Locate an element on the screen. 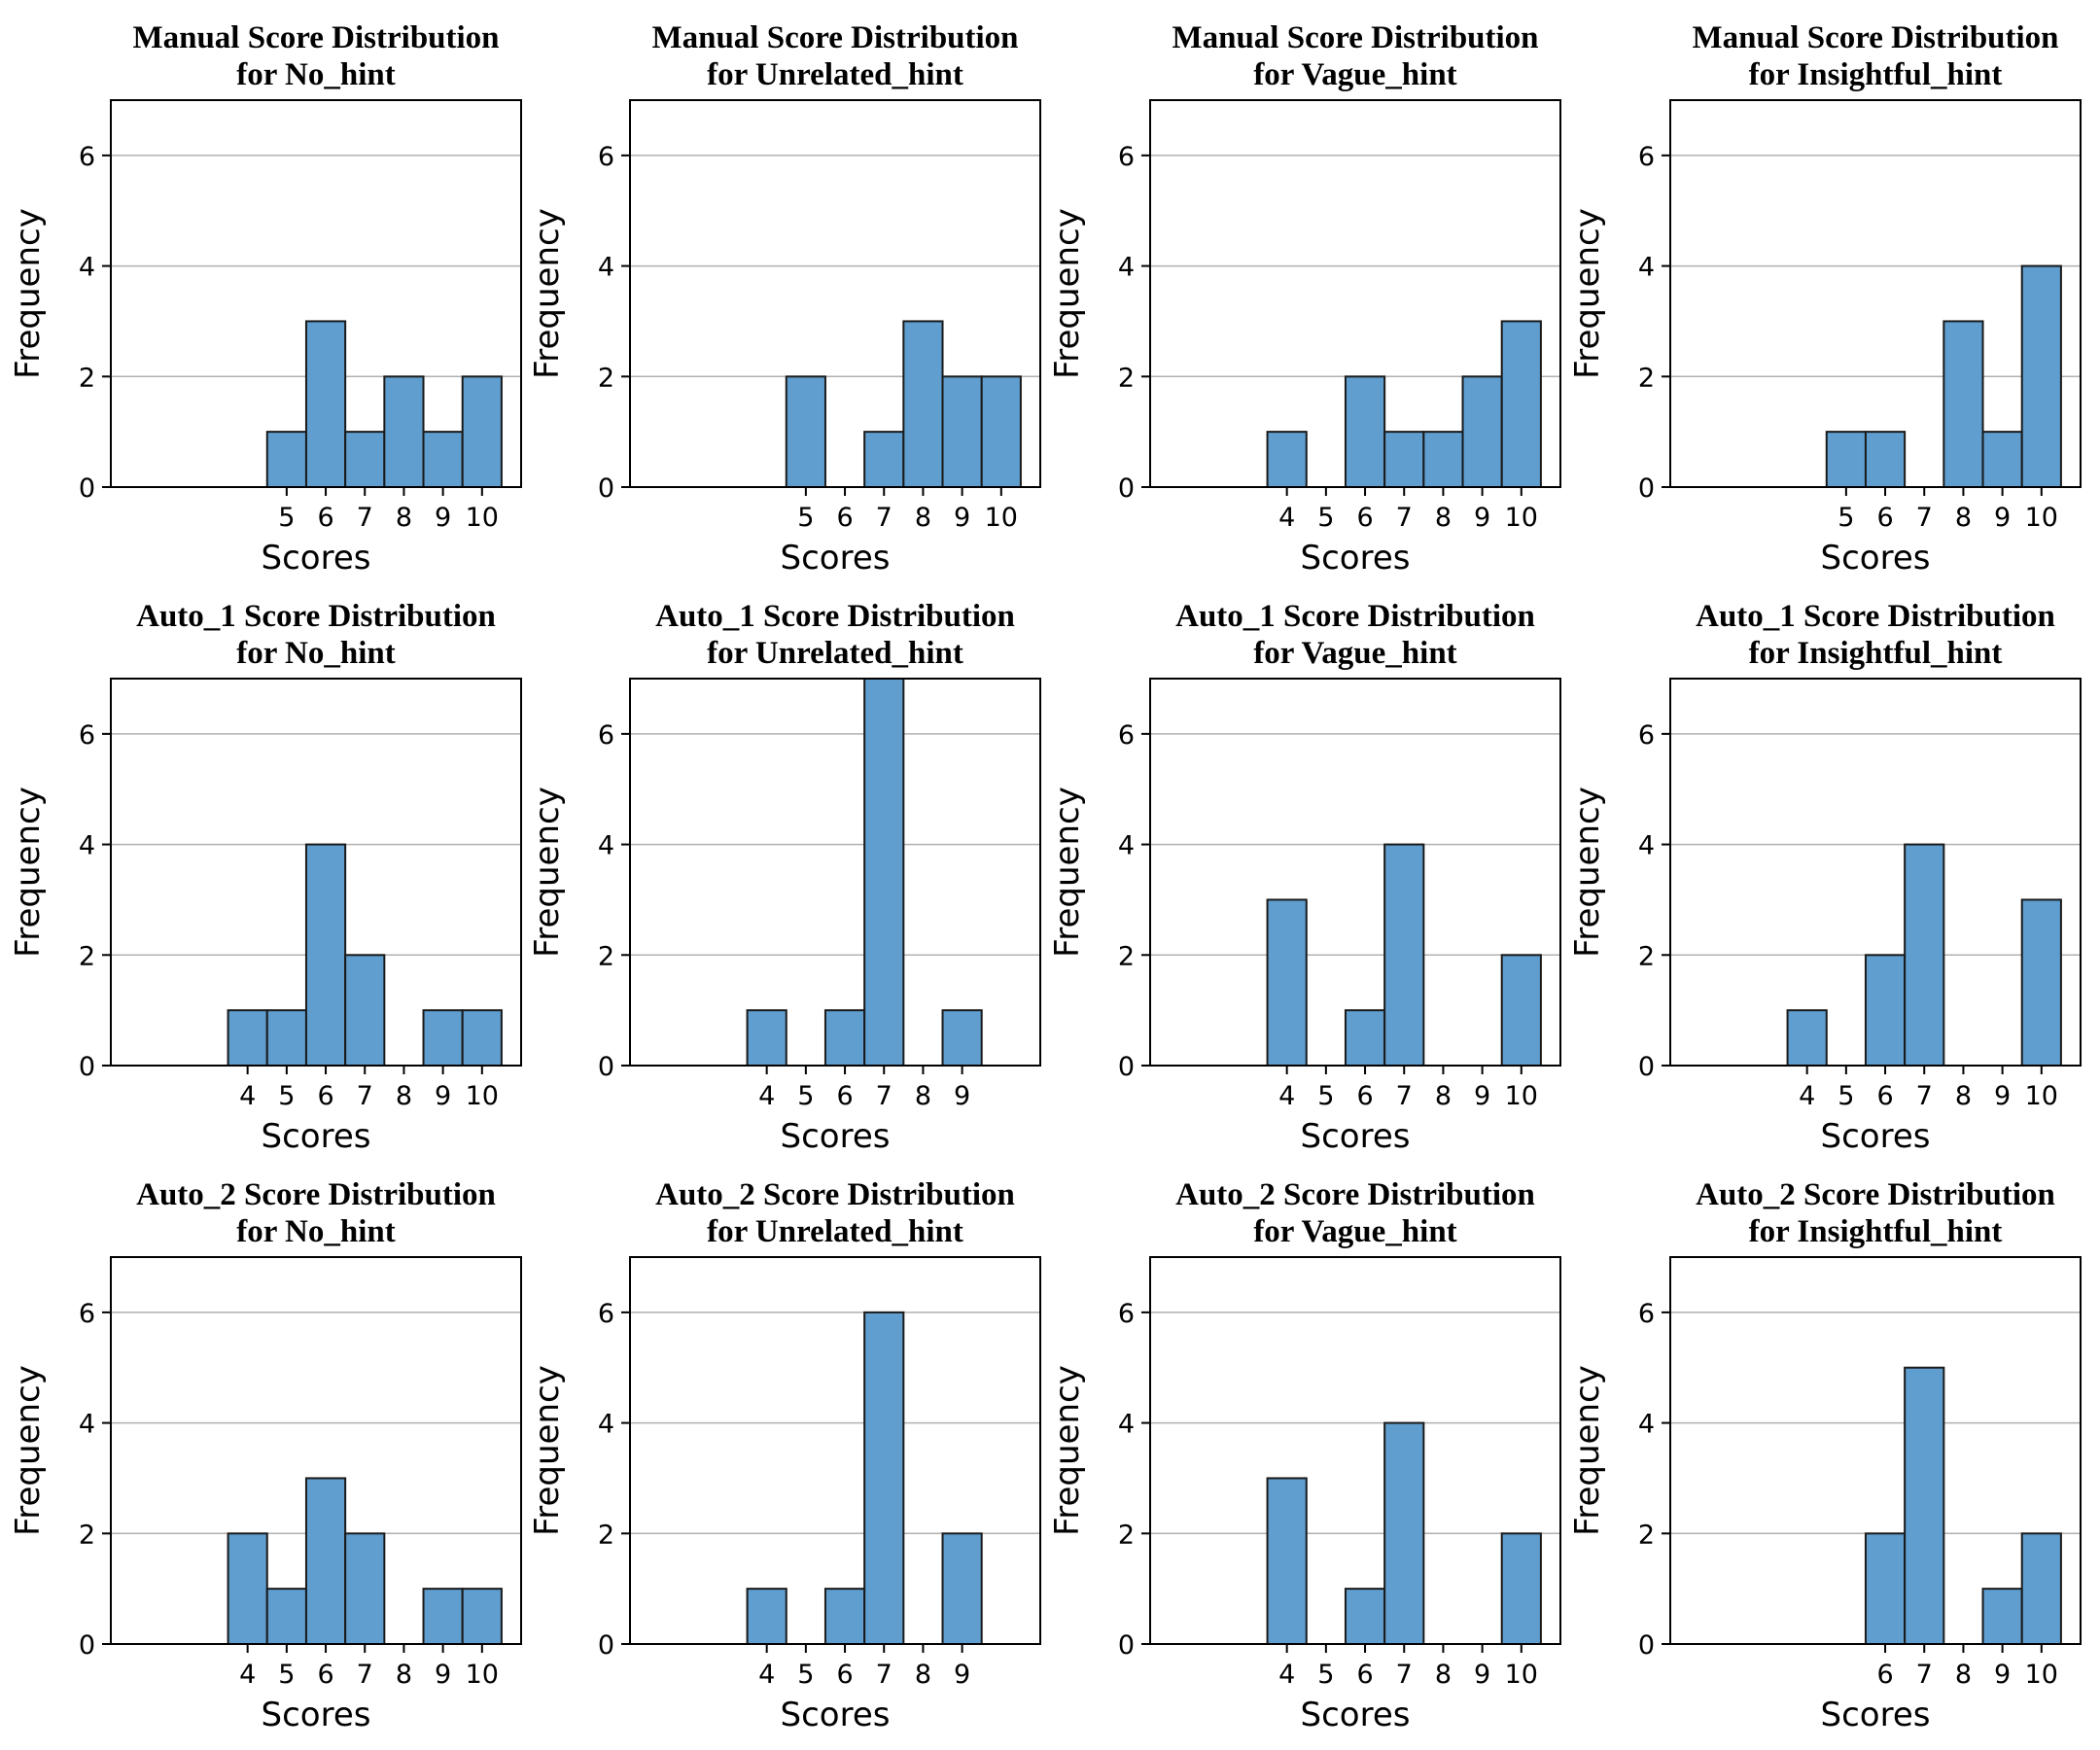 The image size is (2100, 1750). chart-5-xtick-label: 5 is located at coordinates (805, 1096).